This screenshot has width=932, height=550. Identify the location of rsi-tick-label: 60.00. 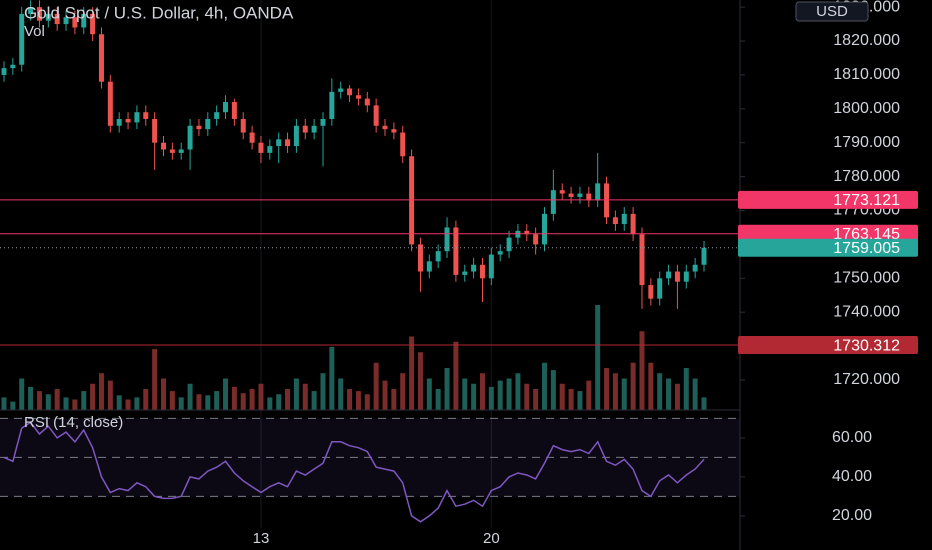
(852, 437).